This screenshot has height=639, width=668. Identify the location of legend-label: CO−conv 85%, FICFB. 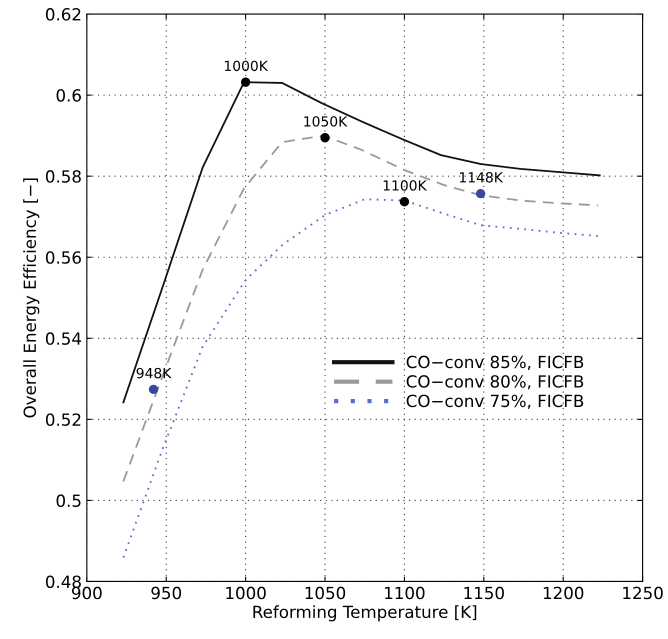
(495, 363).